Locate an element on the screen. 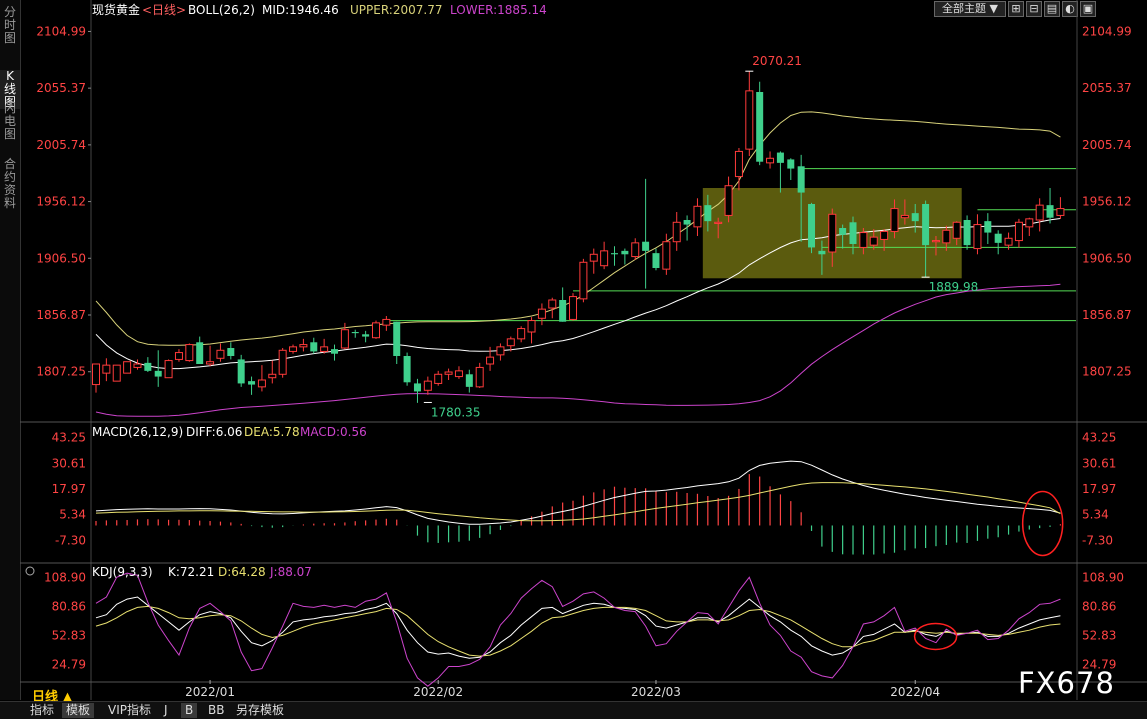 Image resolution: width=1147 pixels, height=719 pixels. legend-period: <日线> is located at coordinates (164, 10).